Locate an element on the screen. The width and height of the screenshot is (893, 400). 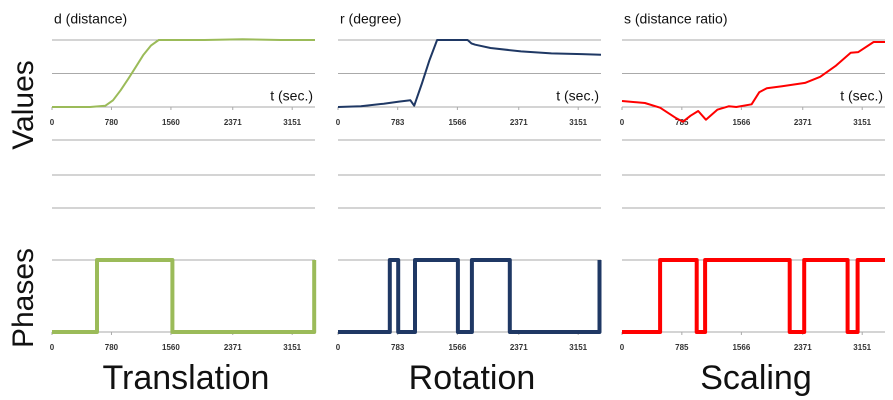
chart-title: d (distance) is located at coordinates (90, 19).